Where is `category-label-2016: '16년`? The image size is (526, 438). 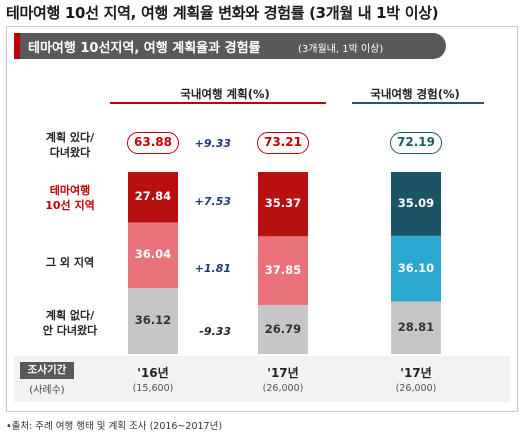
category-label-2016: '16년 is located at coordinates (153, 373).